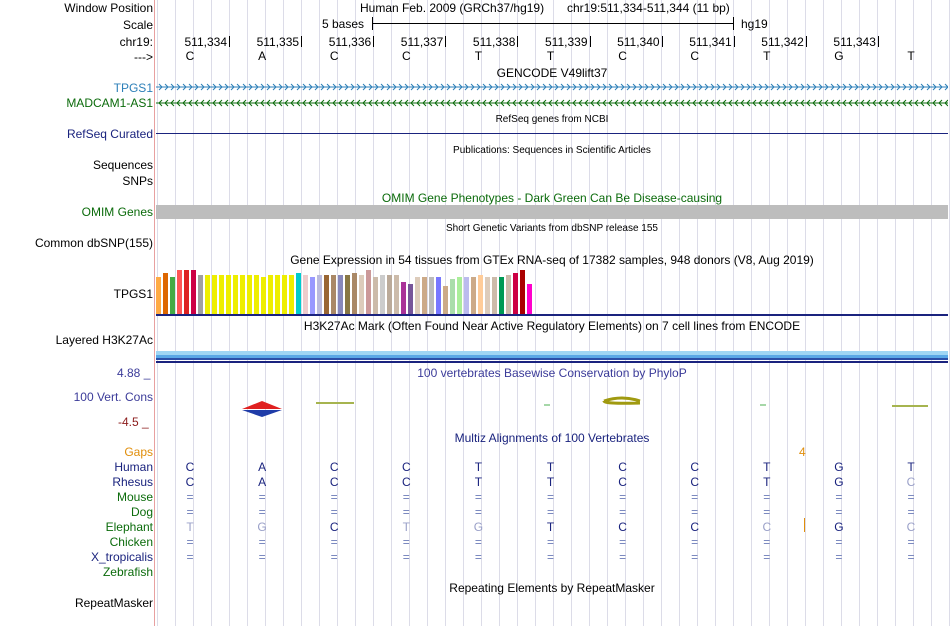 The image size is (950, 626). Describe the element at coordinates (552, 212) in the screenshot. I see `omim-gene-bar` at that location.